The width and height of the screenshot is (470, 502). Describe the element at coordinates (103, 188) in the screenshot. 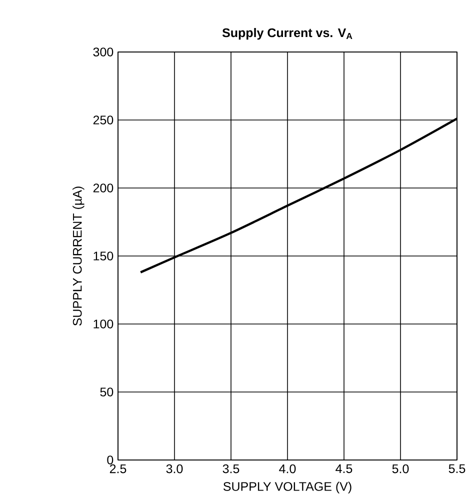

I see `y-tick-label: 200` at that location.